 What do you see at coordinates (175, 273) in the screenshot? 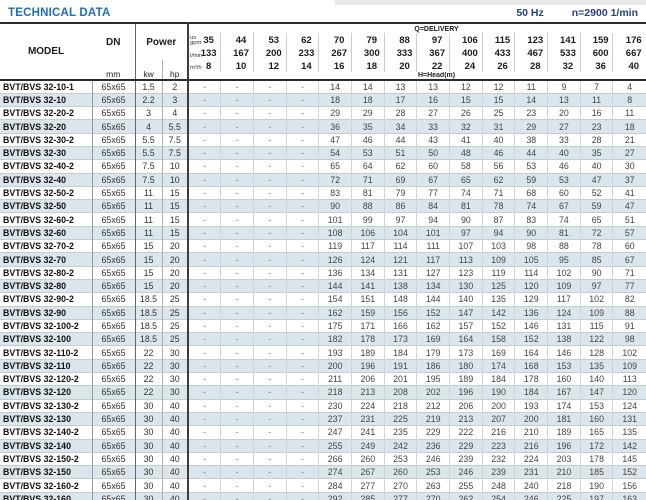
I see `hp-cell: 20` at bounding box center [175, 273].